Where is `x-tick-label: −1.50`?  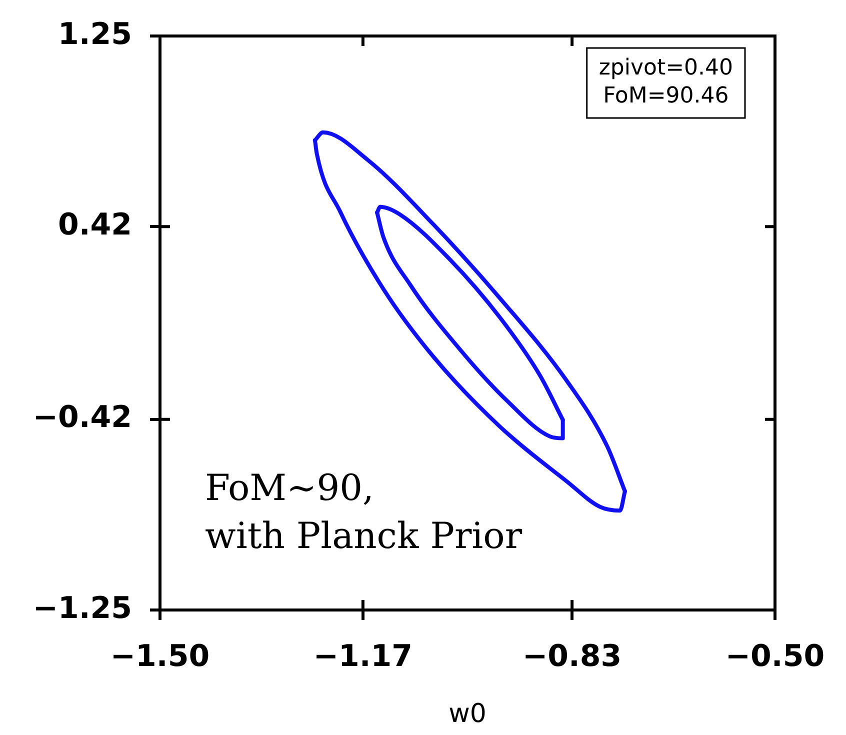
x-tick-label: −1.50 is located at coordinates (160, 656).